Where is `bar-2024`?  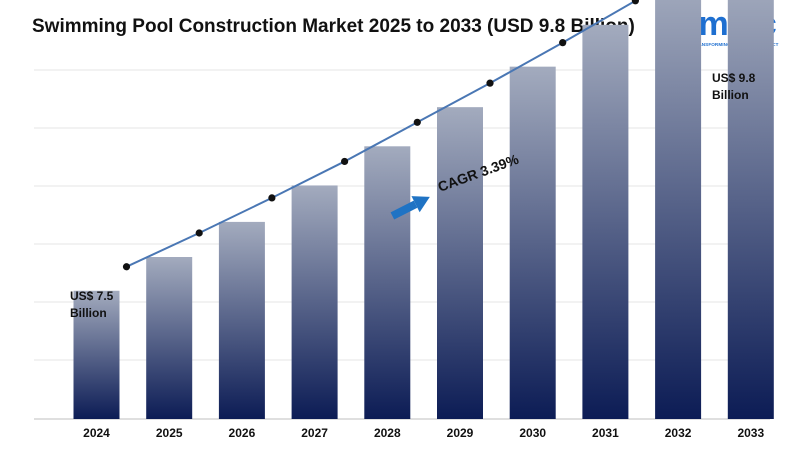
bar-2024 is located at coordinates (96, 354).